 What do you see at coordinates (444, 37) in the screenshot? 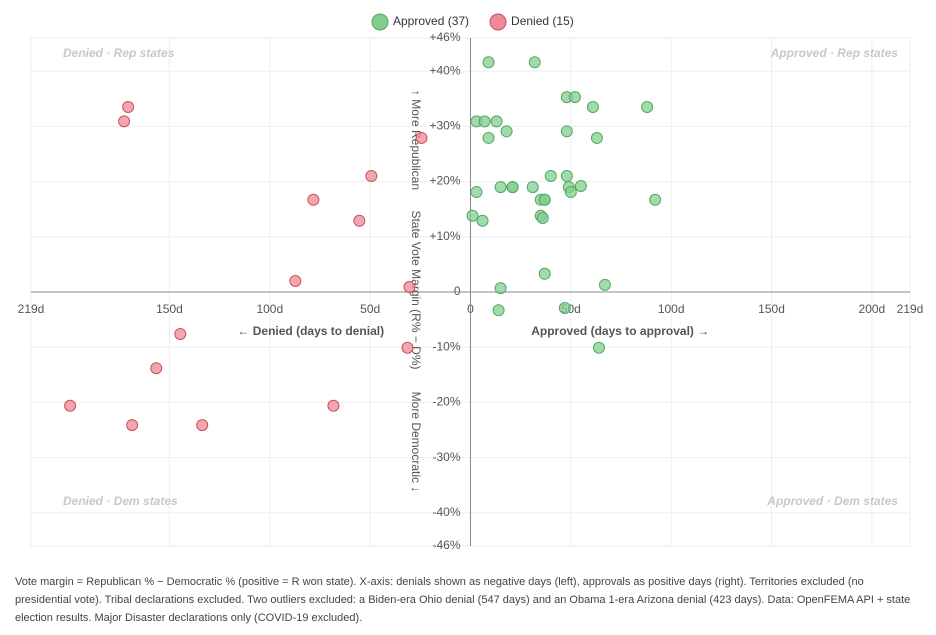
I see `y-tick-label: +46%` at bounding box center [444, 37].